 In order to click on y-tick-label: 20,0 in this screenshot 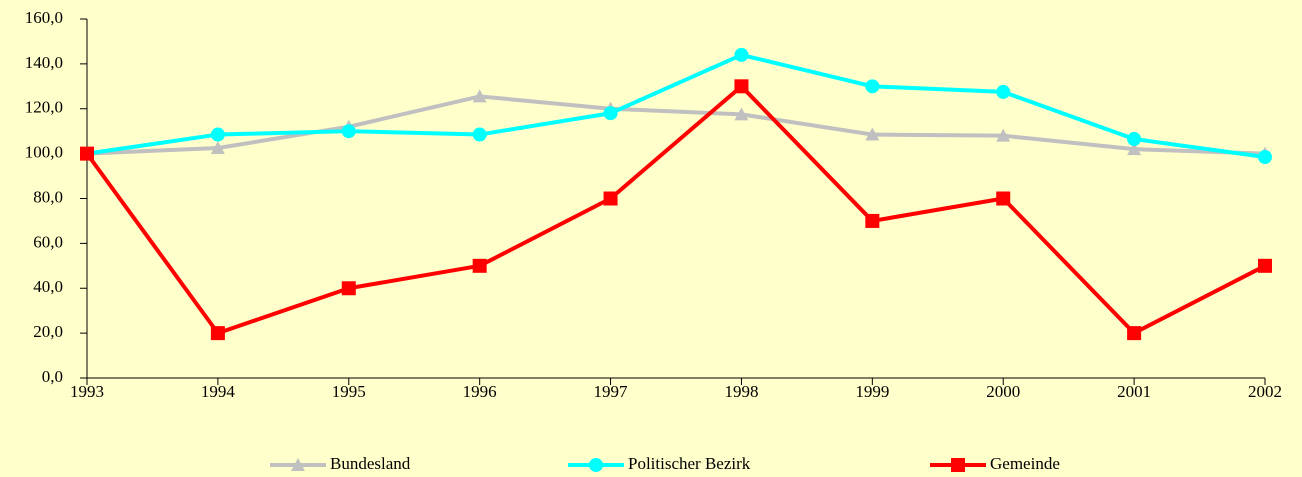, I will do `click(48, 331)`.